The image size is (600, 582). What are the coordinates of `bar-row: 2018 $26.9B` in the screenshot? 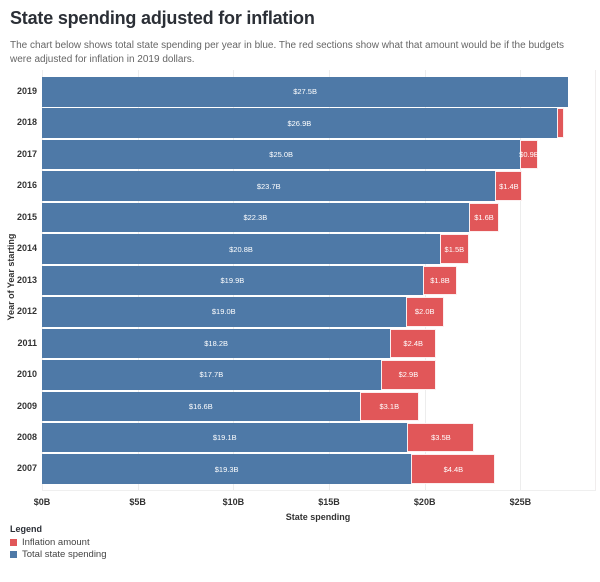 It's located at (306, 123).